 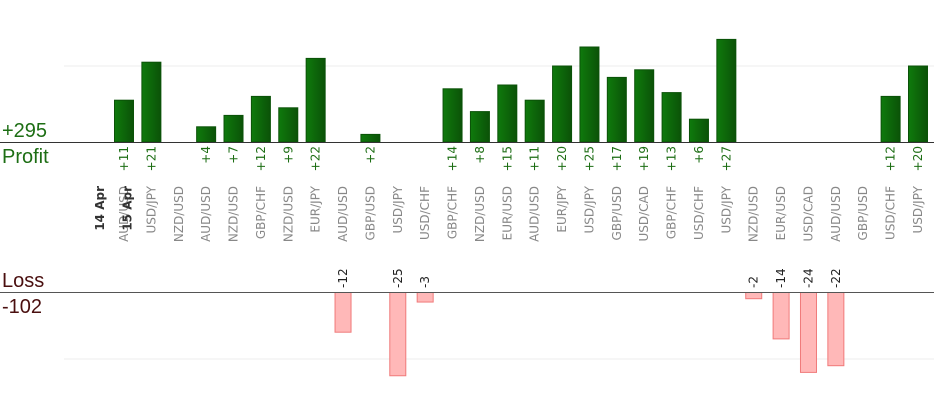 What do you see at coordinates (672, 158) in the screenshot?
I see `profit-value-label: +13` at bounding box center [672, 158].